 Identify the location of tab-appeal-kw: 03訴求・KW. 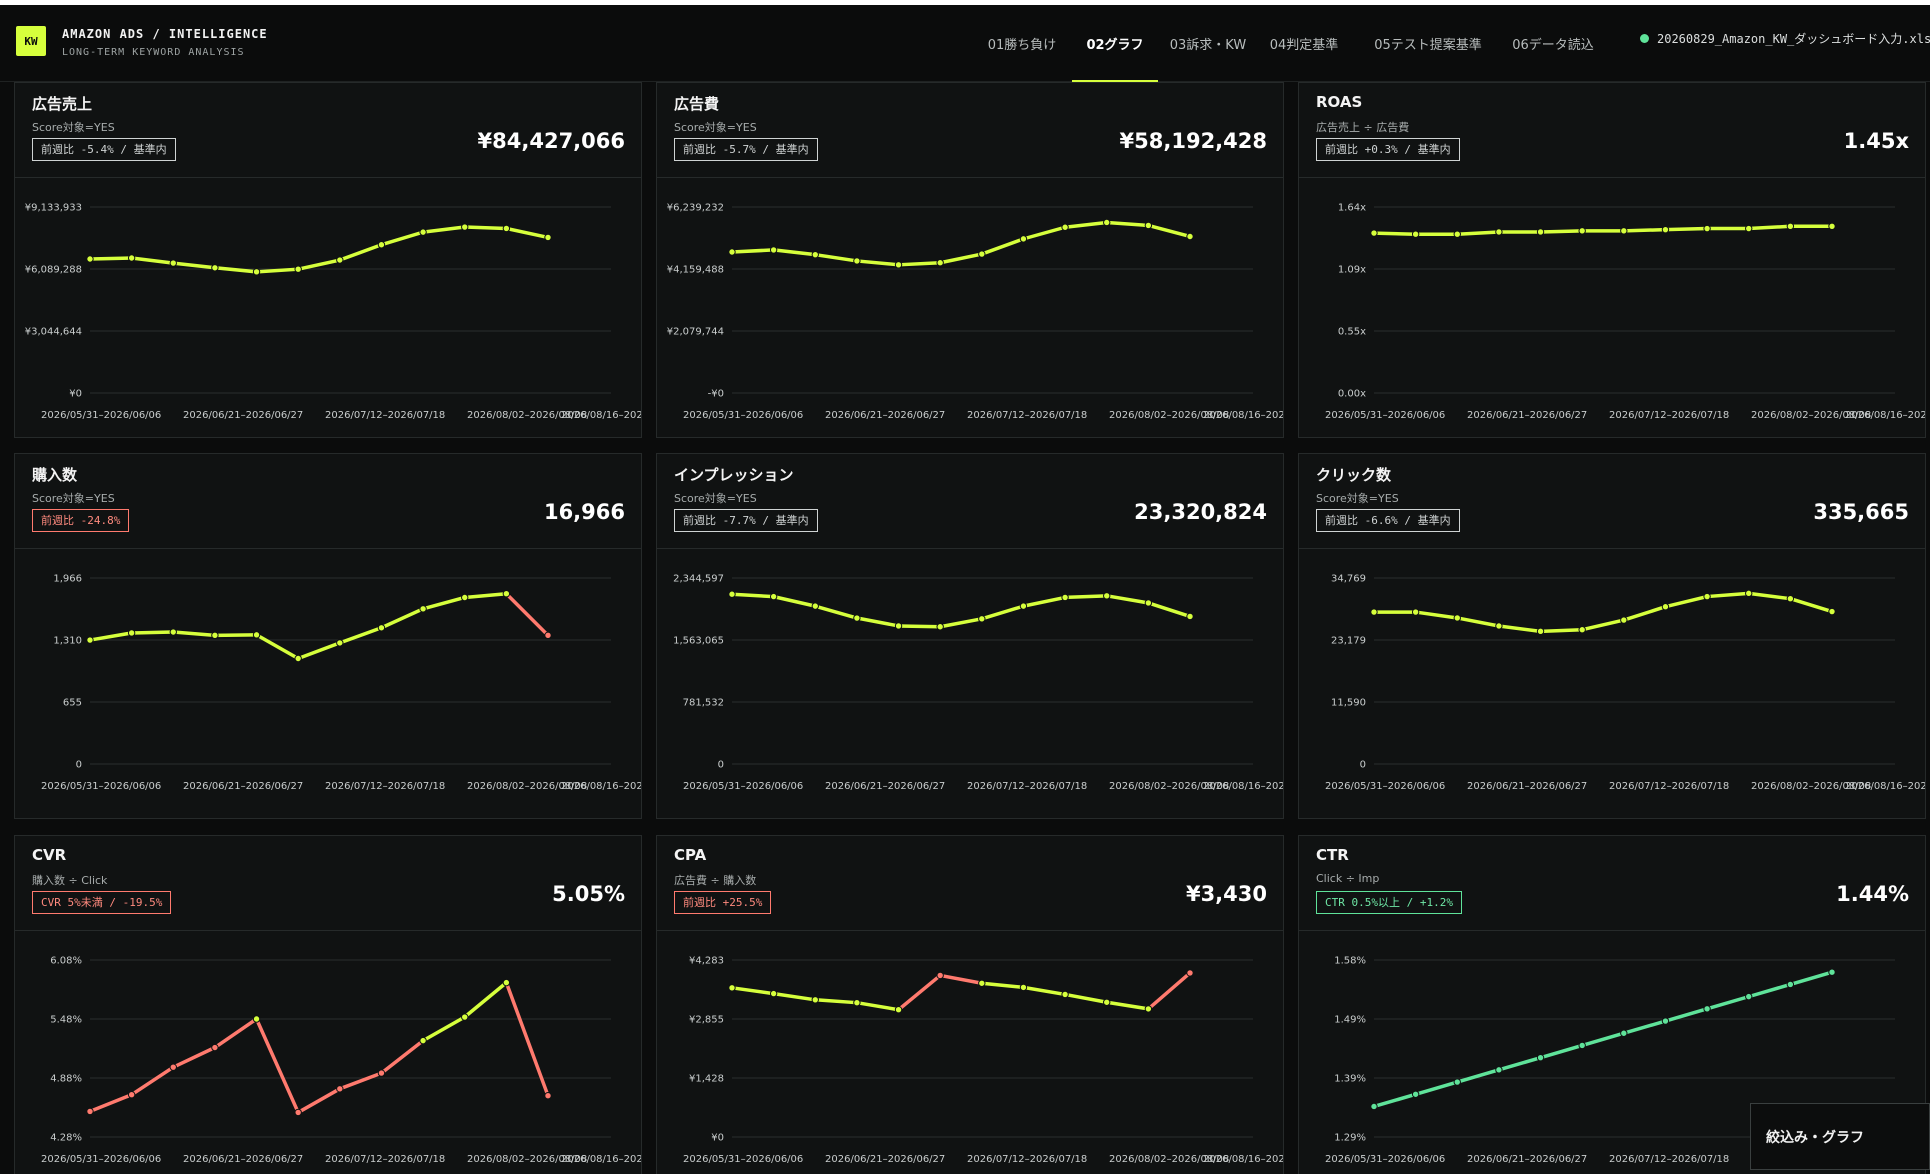
(1208, 45).